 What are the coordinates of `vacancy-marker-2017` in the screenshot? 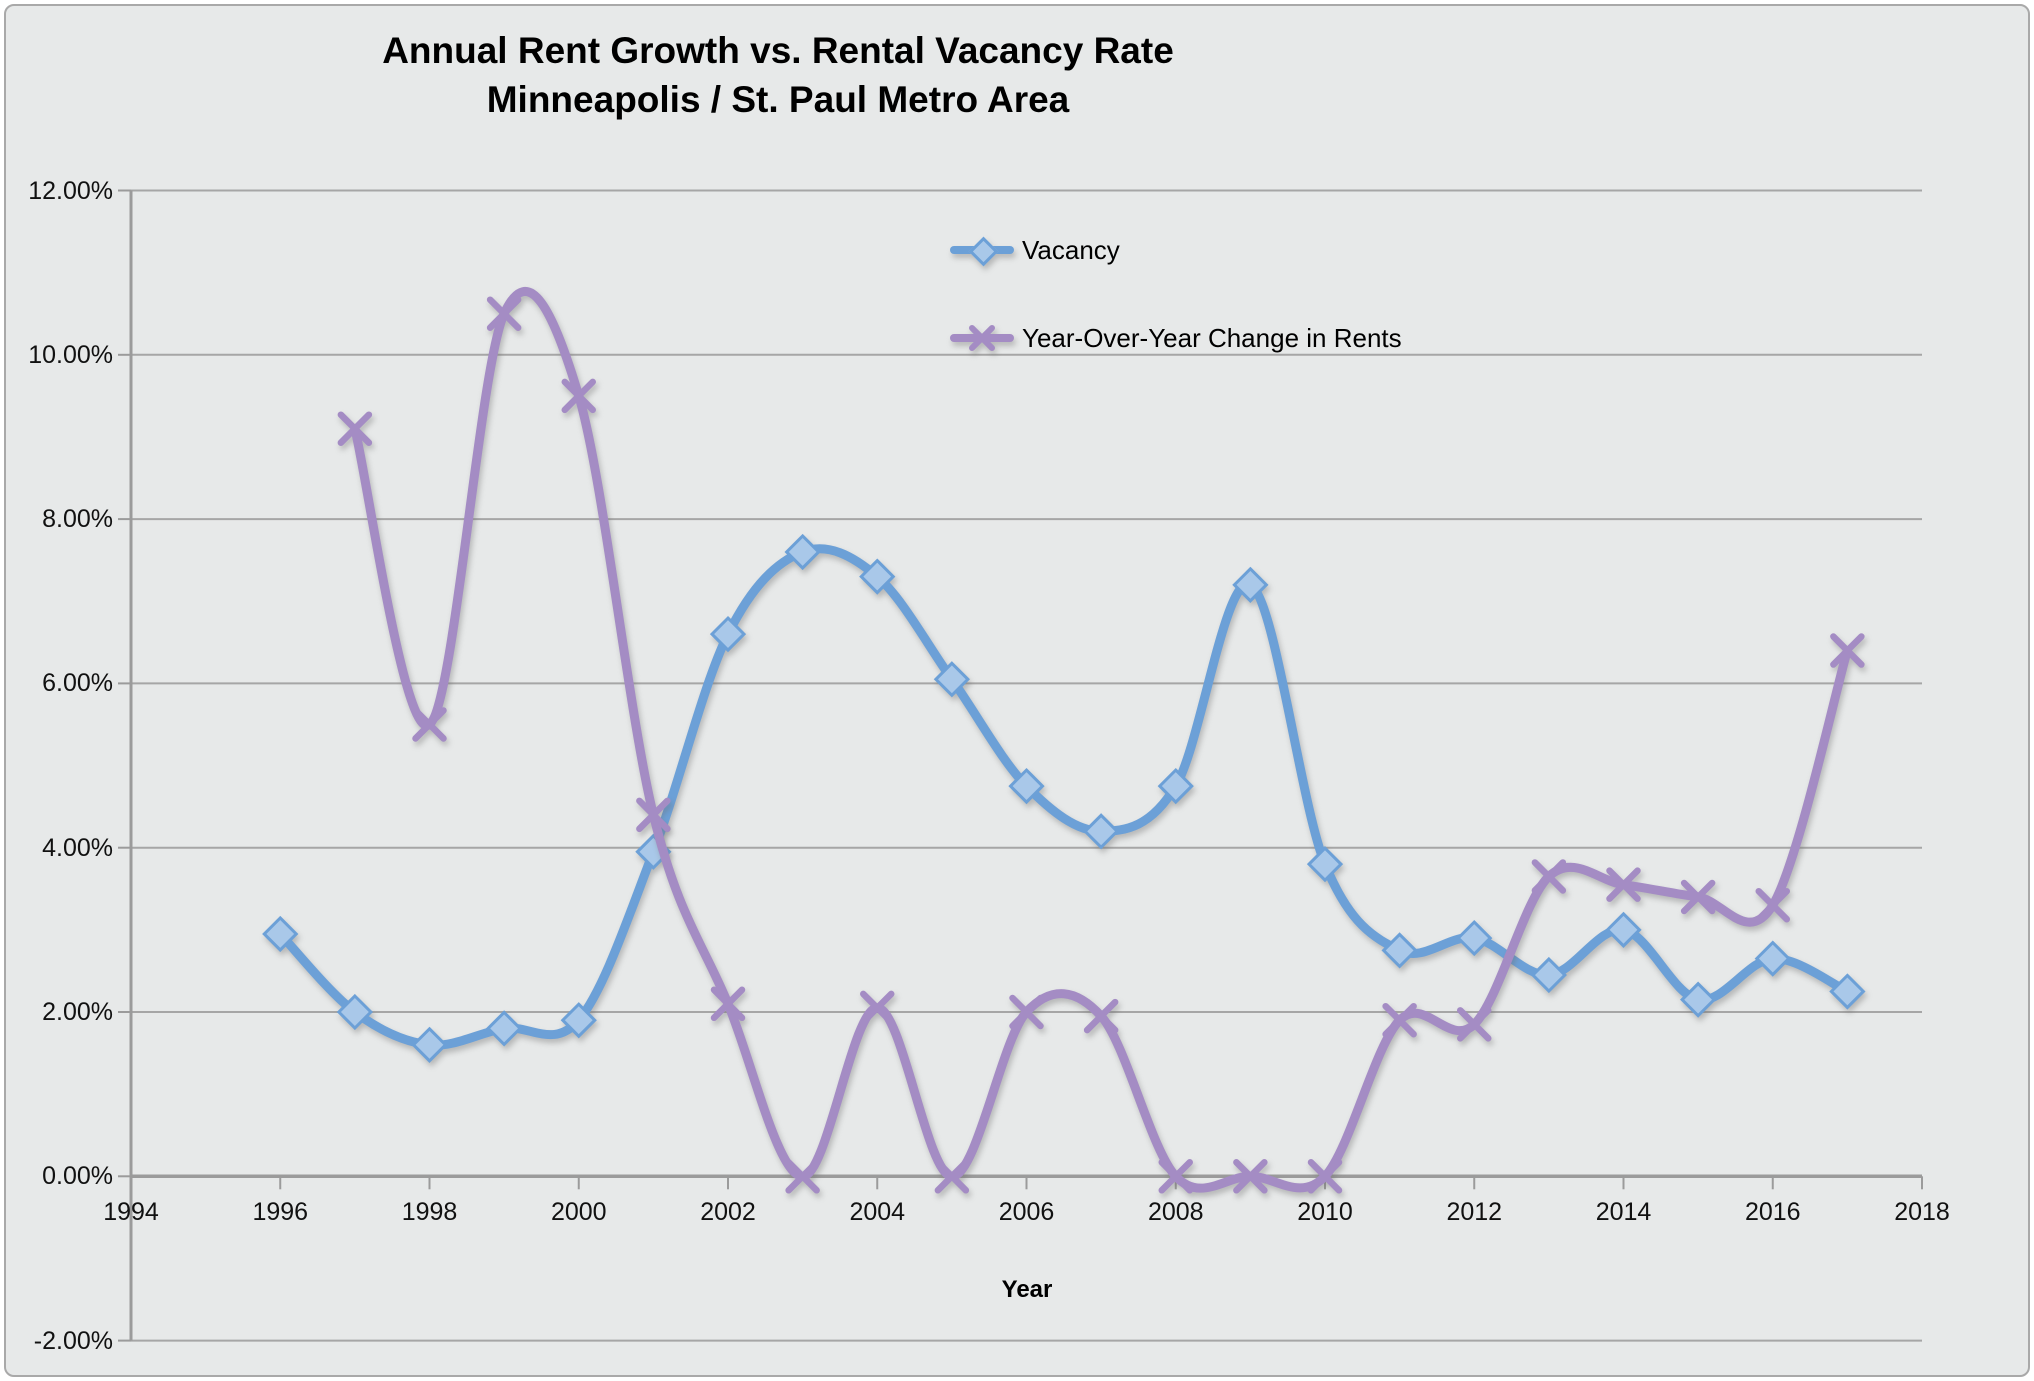 It's located at (1847, 991).